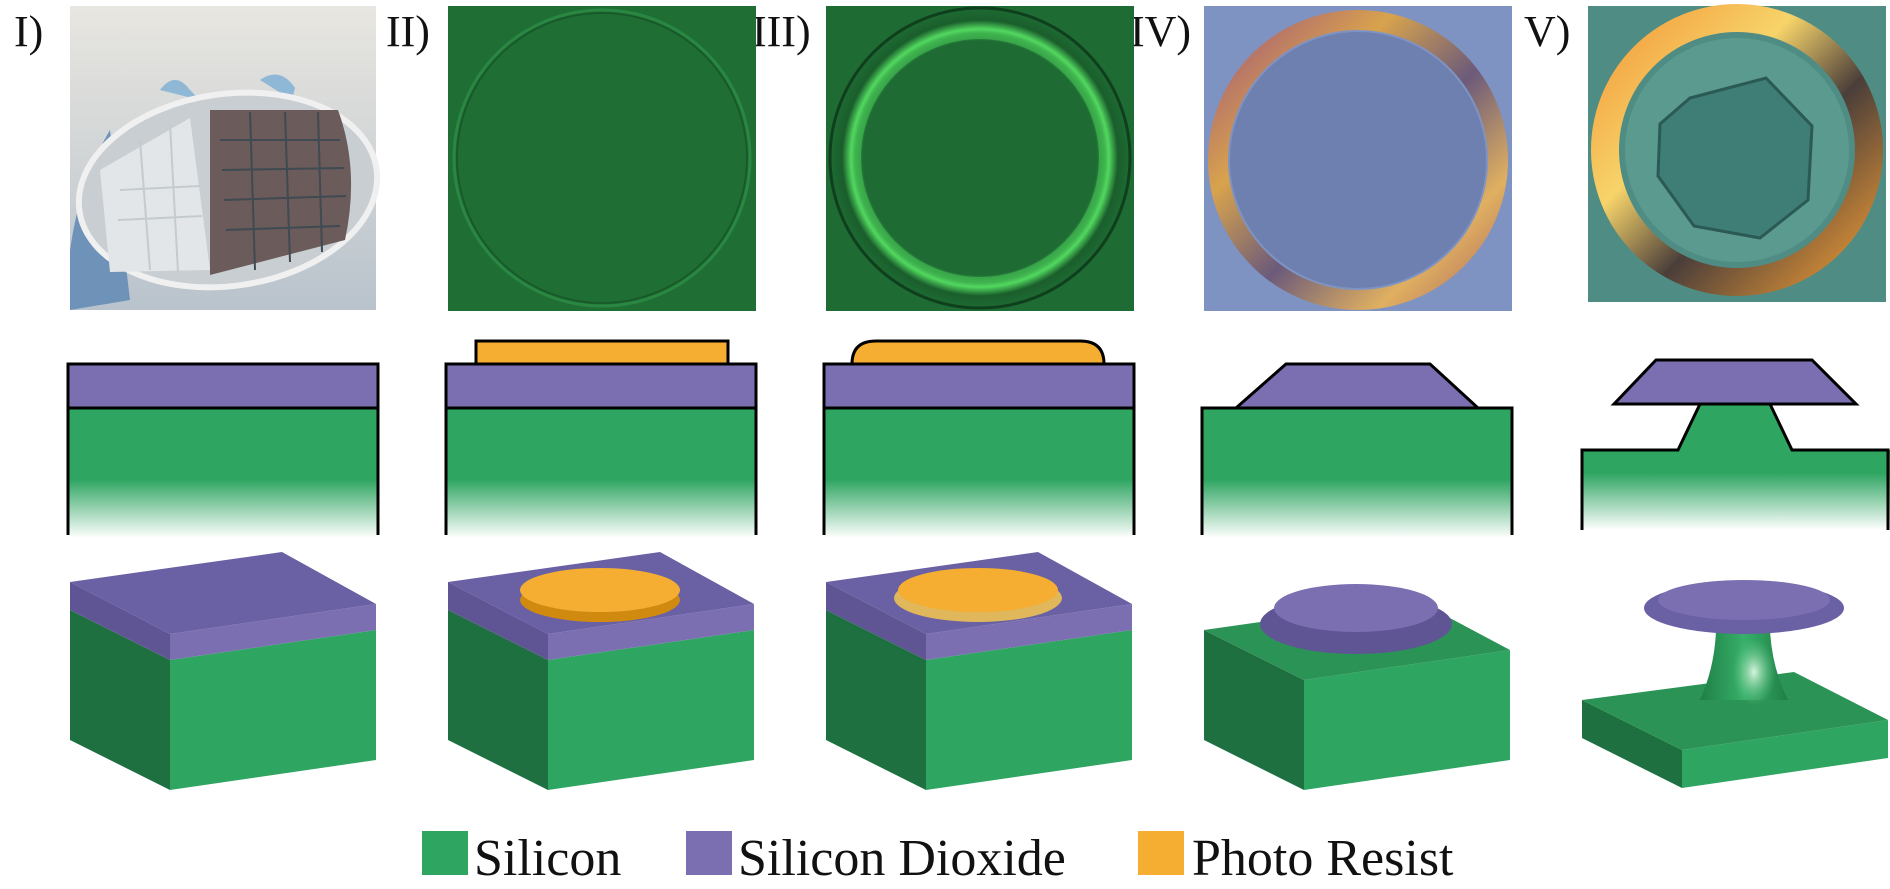 This screenshot has height=889, width=1890. Describe the element at coordinates (1161, 853) in the screenshot. I see `legend-swatch-photo-resist` at that location.